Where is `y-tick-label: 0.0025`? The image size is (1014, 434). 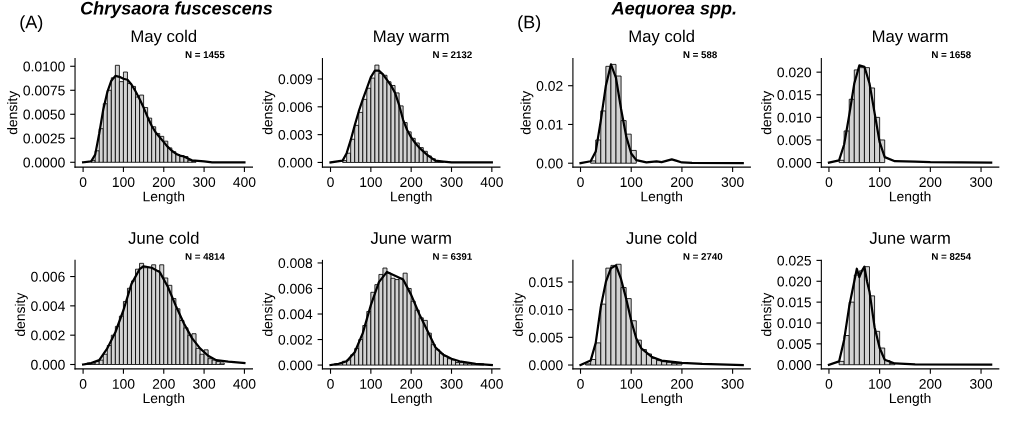
y-tick-label: 0.0025 is located at coordinates (44, 138).